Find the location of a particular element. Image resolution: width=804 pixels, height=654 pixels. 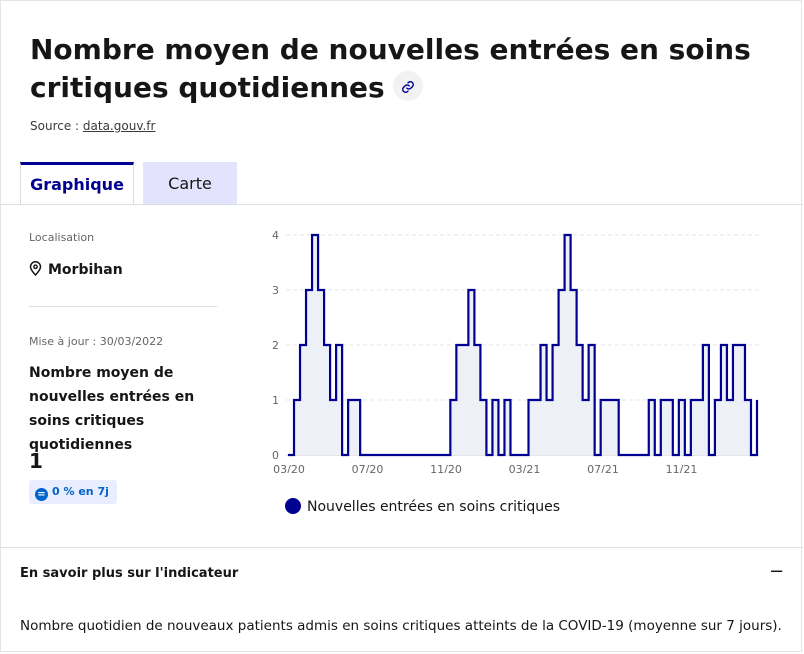

trend-badge: = 0 % en 7j is located at coordinates (73, 492).